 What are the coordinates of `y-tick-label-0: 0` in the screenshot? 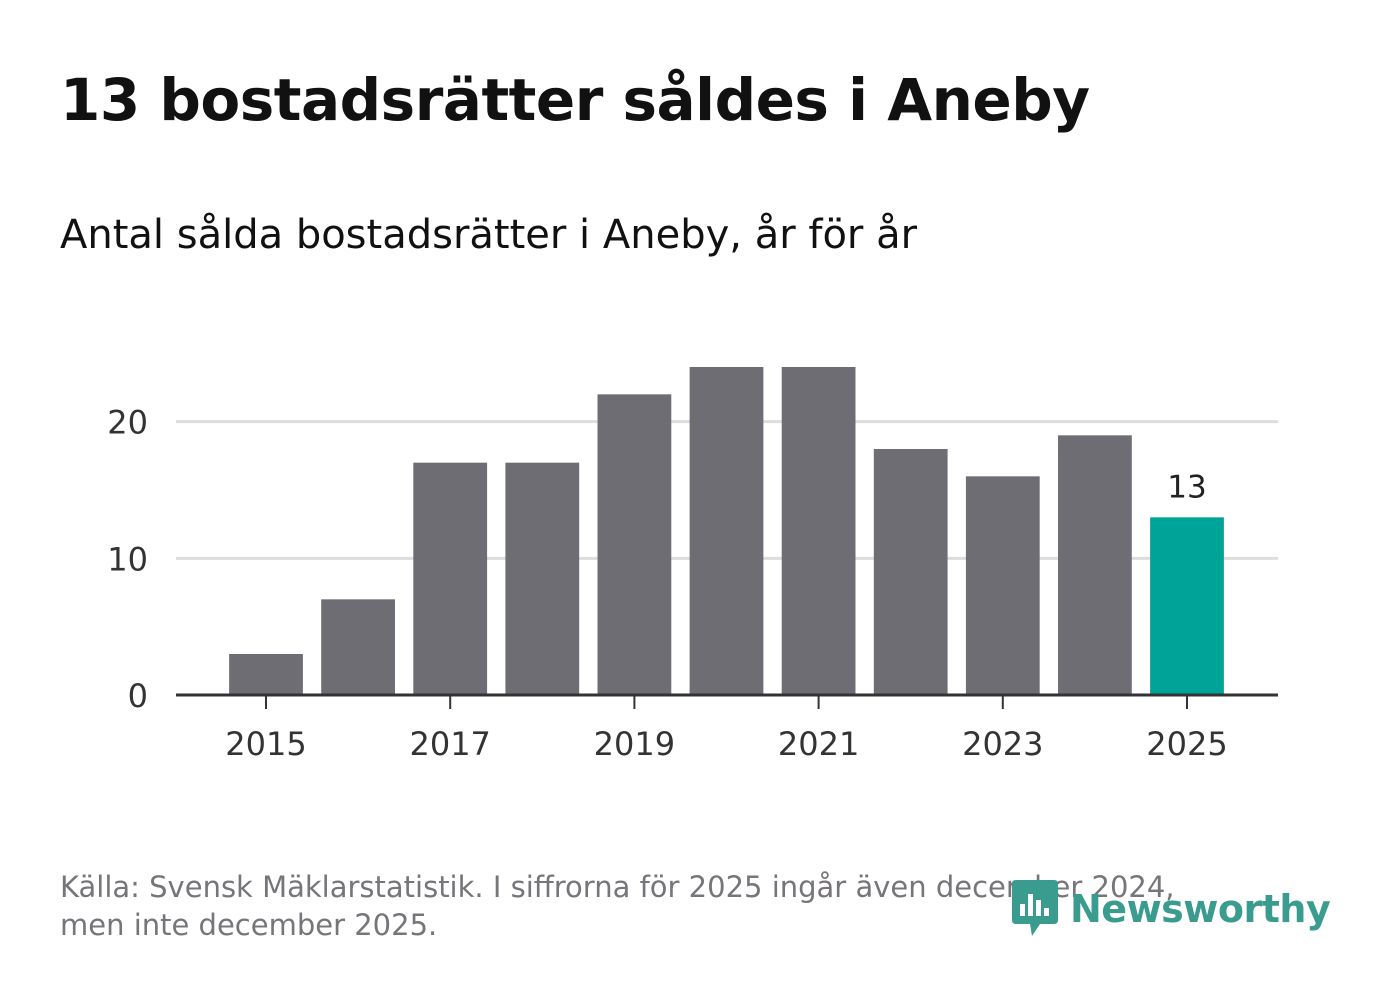 It's located at (138, 696).